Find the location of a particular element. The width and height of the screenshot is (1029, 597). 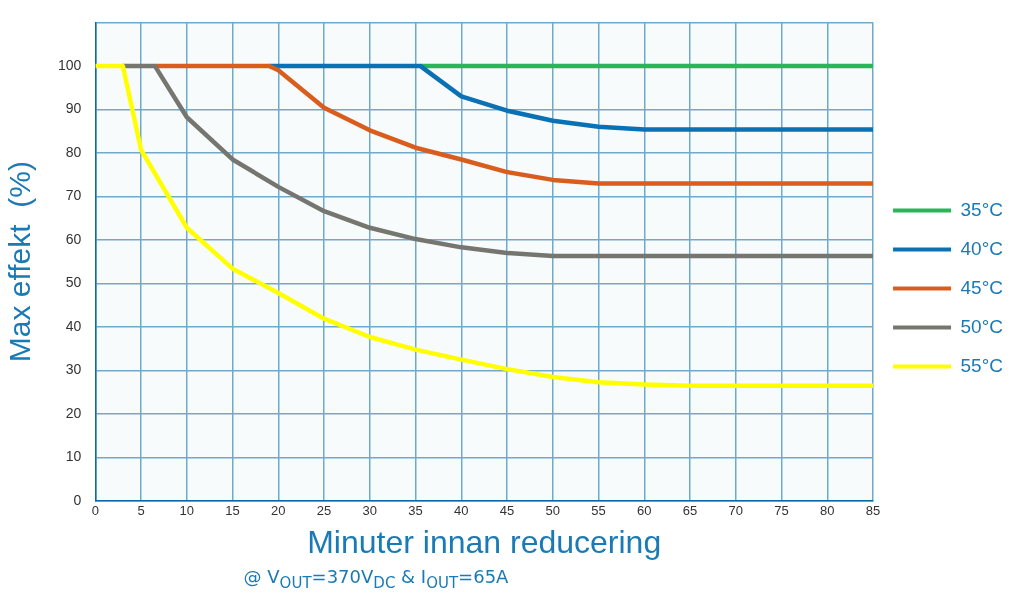

legend-label: 55°C is located at coordinates (981, 365).